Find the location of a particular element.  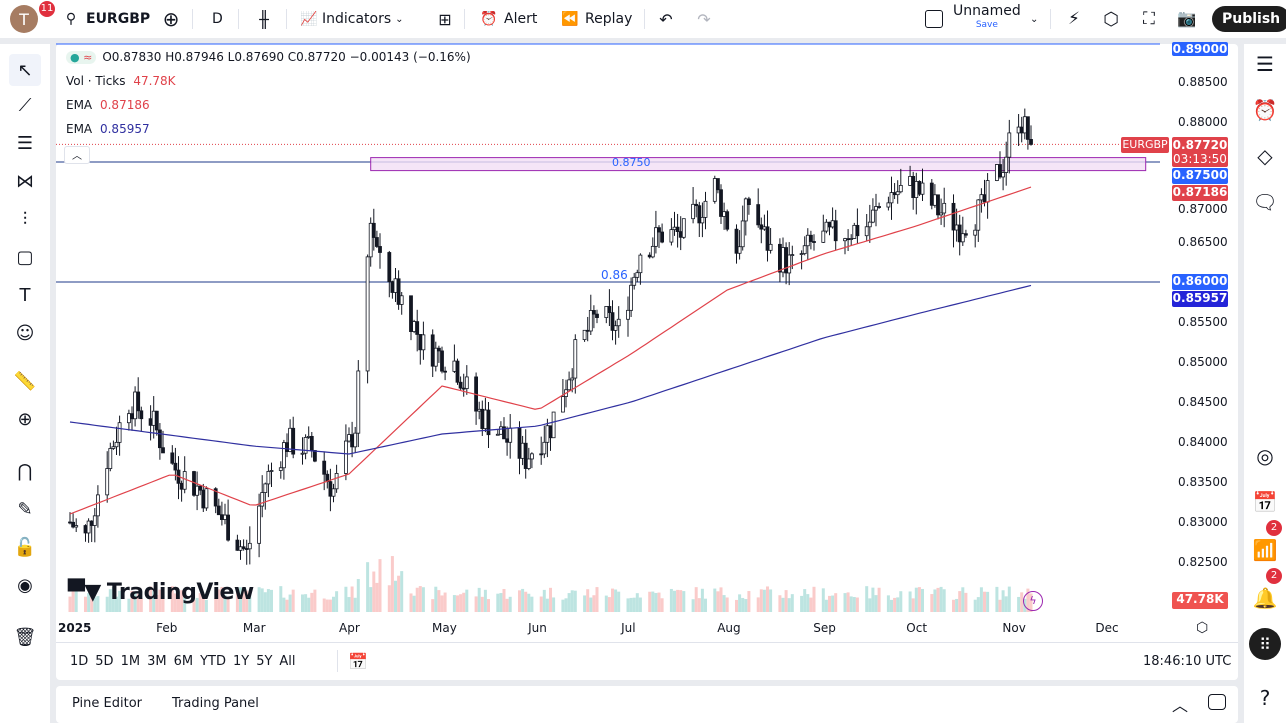

fullscreen-button: ⛶ is located at coordinates (1149, 19).